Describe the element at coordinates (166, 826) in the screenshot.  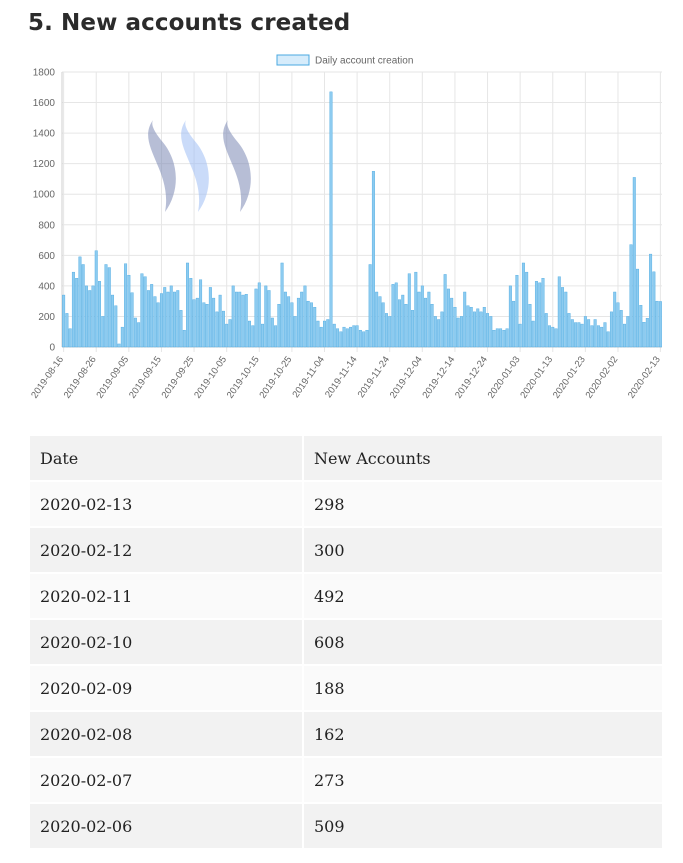
I see `cell-date: 2020-02-06` at that location.